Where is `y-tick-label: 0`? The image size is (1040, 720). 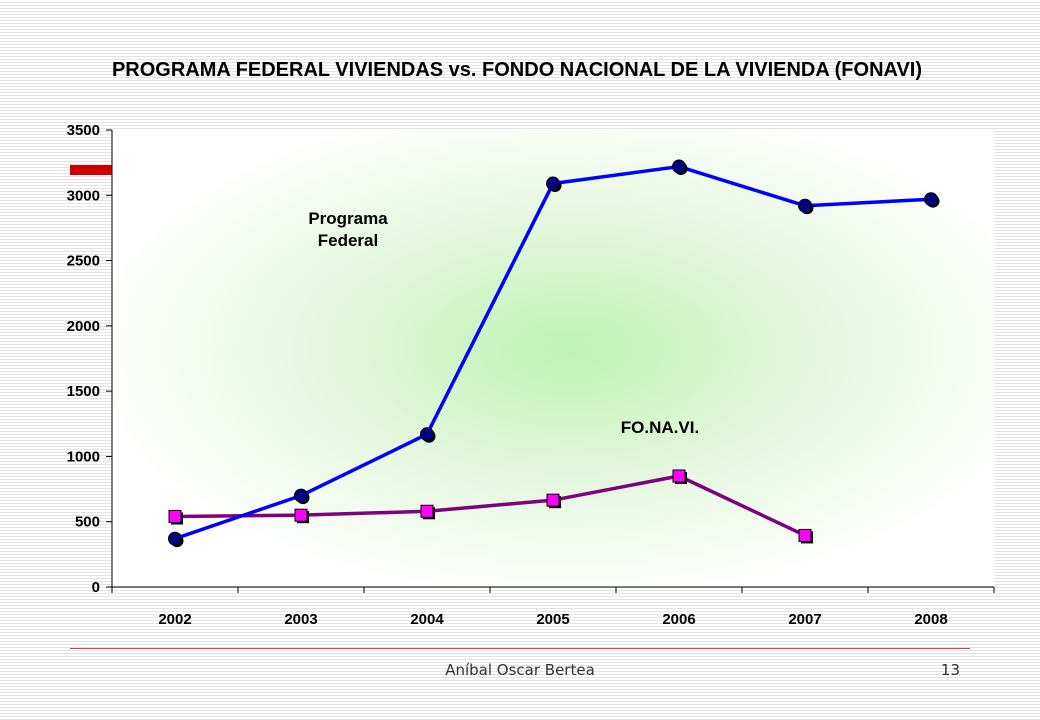
y-tick-label: 0 is located at coordinates (96, 587).